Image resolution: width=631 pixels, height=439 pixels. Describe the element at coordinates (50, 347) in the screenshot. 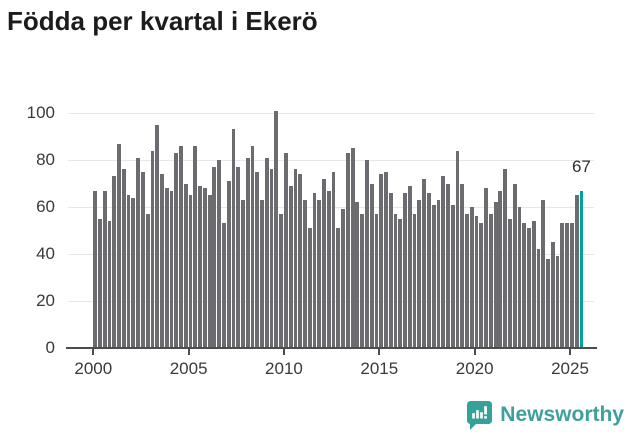

I see `y-axis-tick-label: 0` at that location.